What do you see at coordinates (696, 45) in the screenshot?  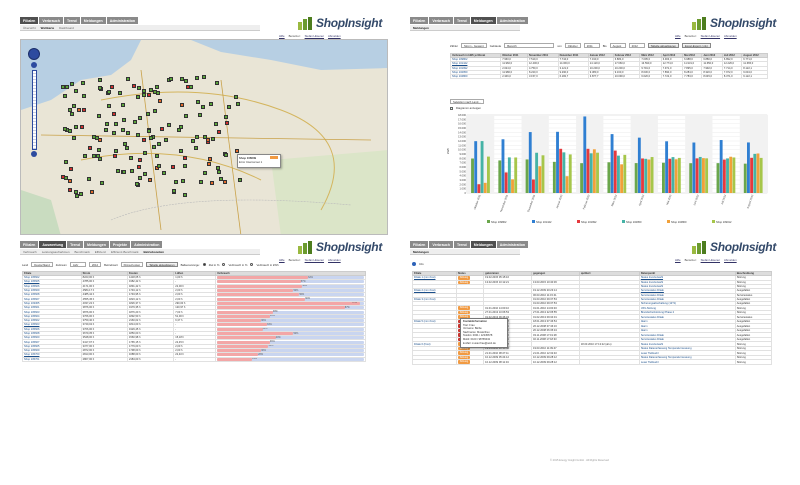 I see `excel-export-button: Excel-Export (.xls)` at bounding box center [696, 45].